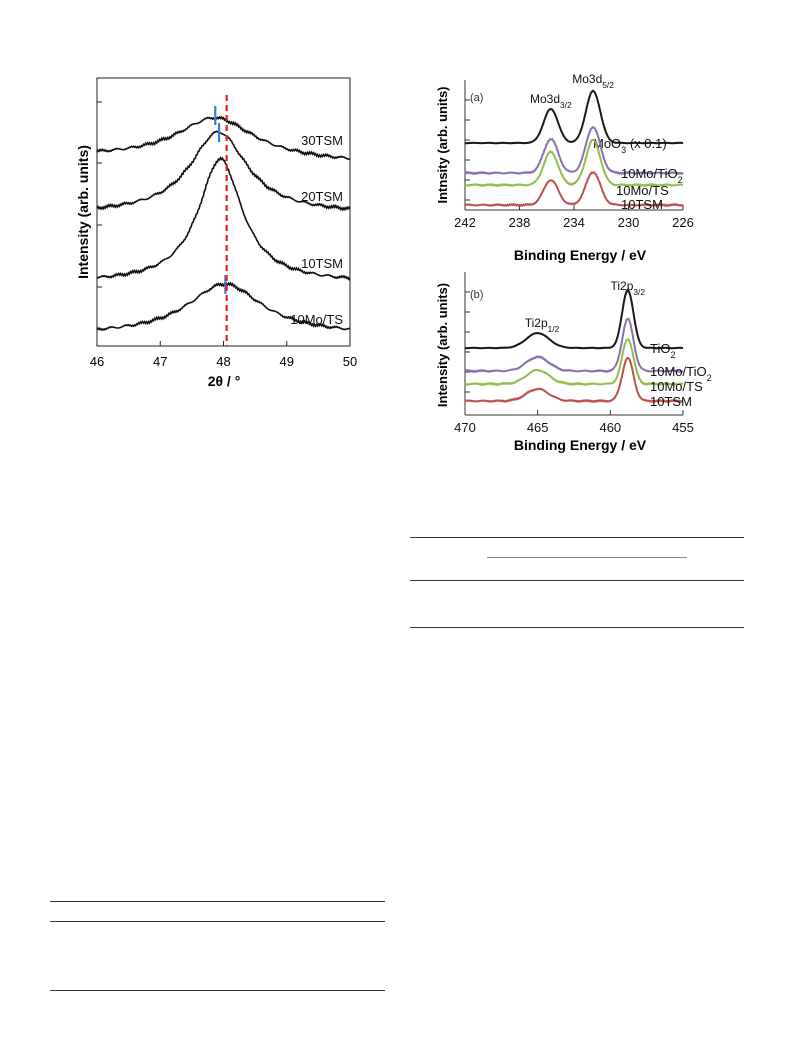 Image resolution: width=793 pixels, height=1057 pixels. Describe the element at coordinates (316, 319) in the screenshot. I see `xrd-series-label: 10Mo/TS` at that location.